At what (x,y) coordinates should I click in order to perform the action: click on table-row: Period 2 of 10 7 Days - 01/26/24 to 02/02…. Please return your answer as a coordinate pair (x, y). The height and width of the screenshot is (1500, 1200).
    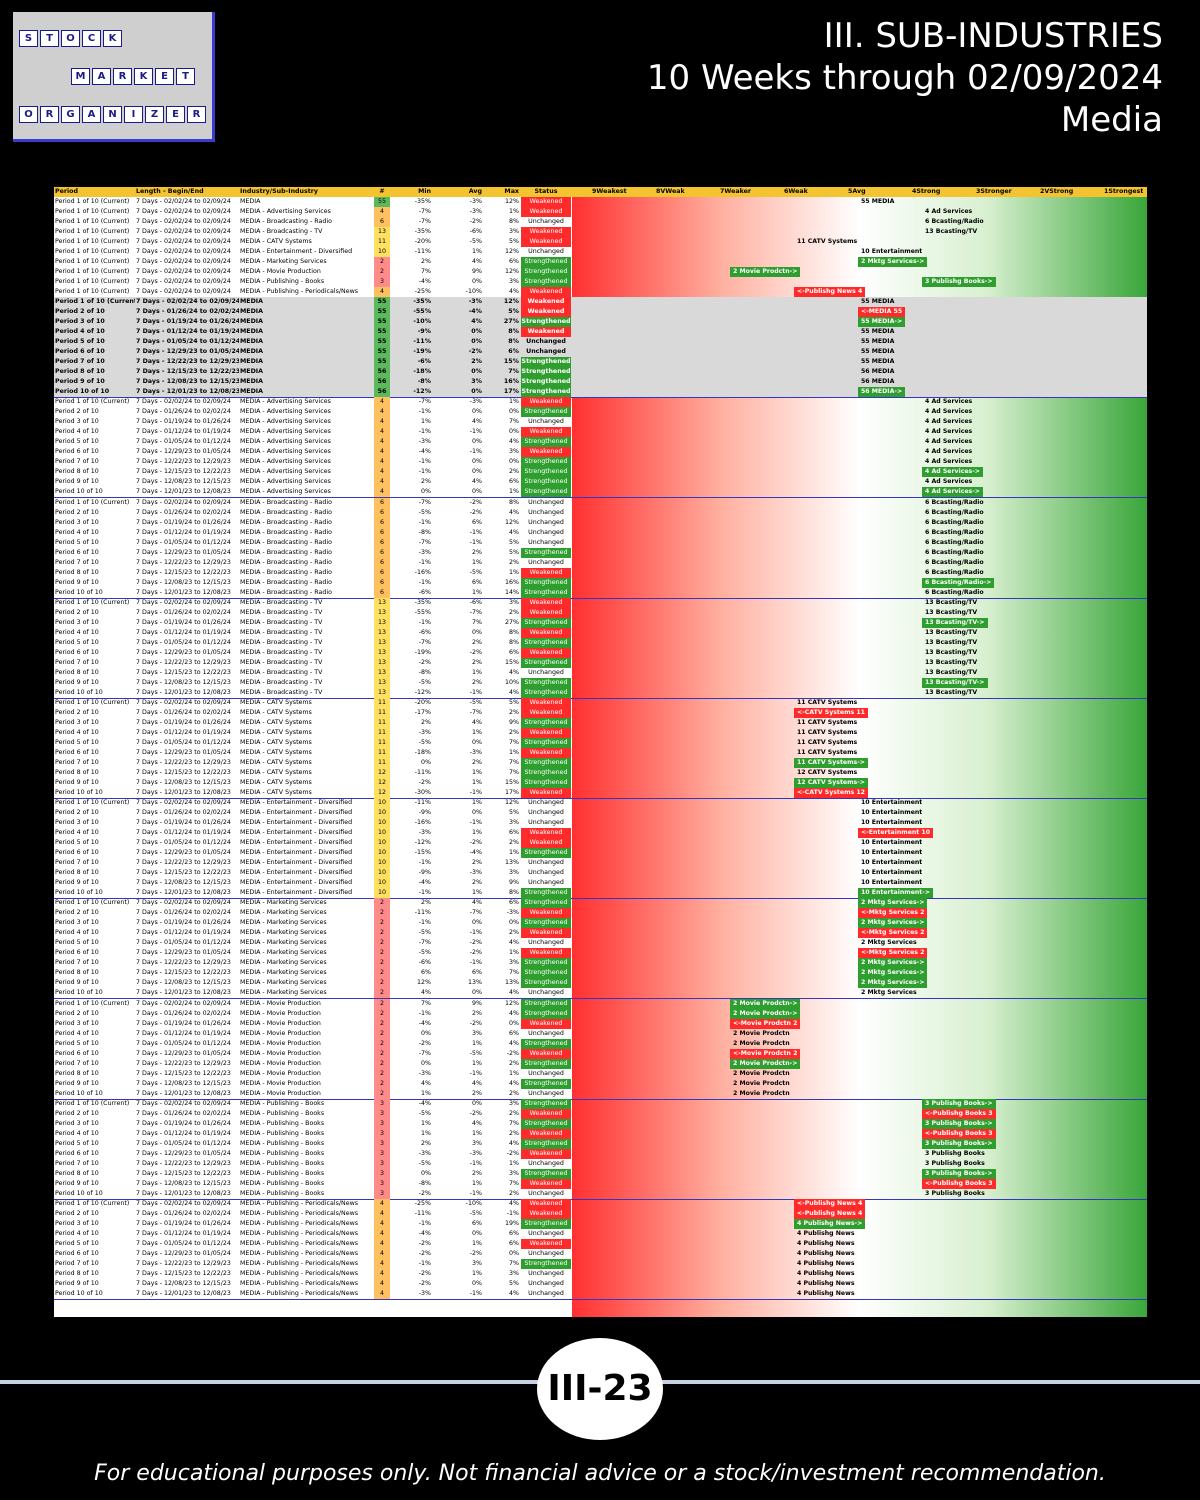
    Looking at the image, I should click on (600, 512).